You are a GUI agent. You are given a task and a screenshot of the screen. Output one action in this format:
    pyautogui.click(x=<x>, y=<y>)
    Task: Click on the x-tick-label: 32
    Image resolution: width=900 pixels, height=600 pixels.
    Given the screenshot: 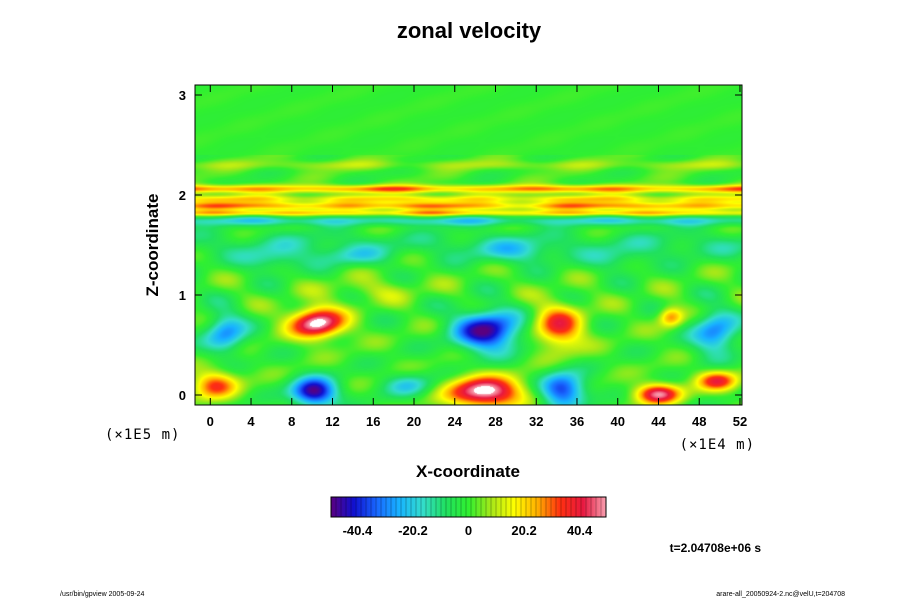 What is the action you would take?
    pyautogui.click(x=536, y=421)
    